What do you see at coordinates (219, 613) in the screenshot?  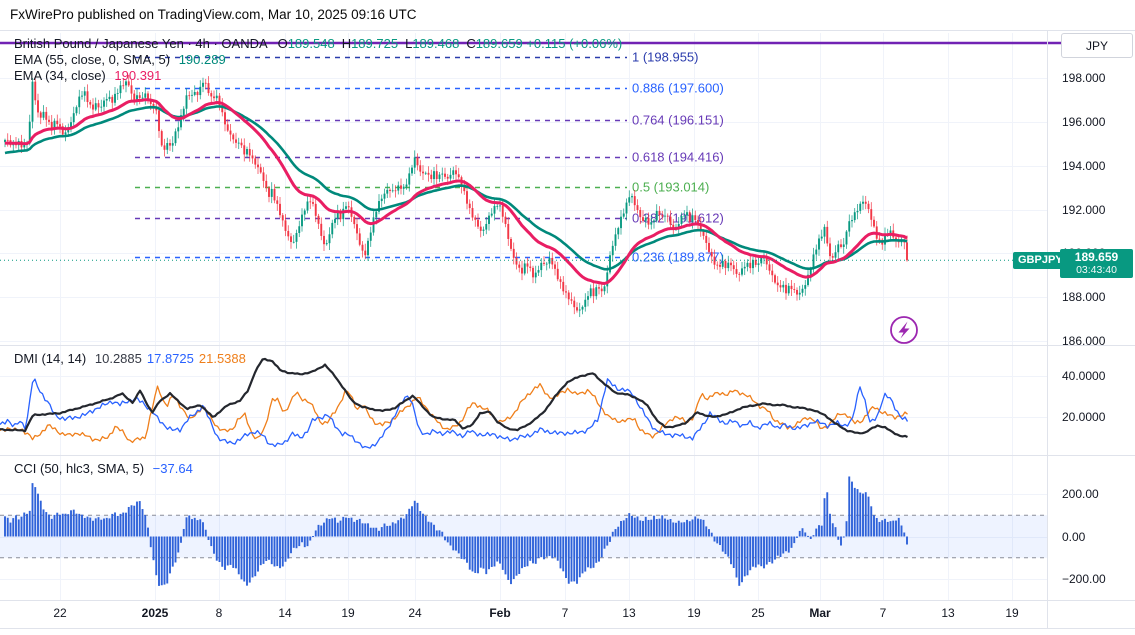 I see `time-tick-label: 8` at bounding box center [219, 613].